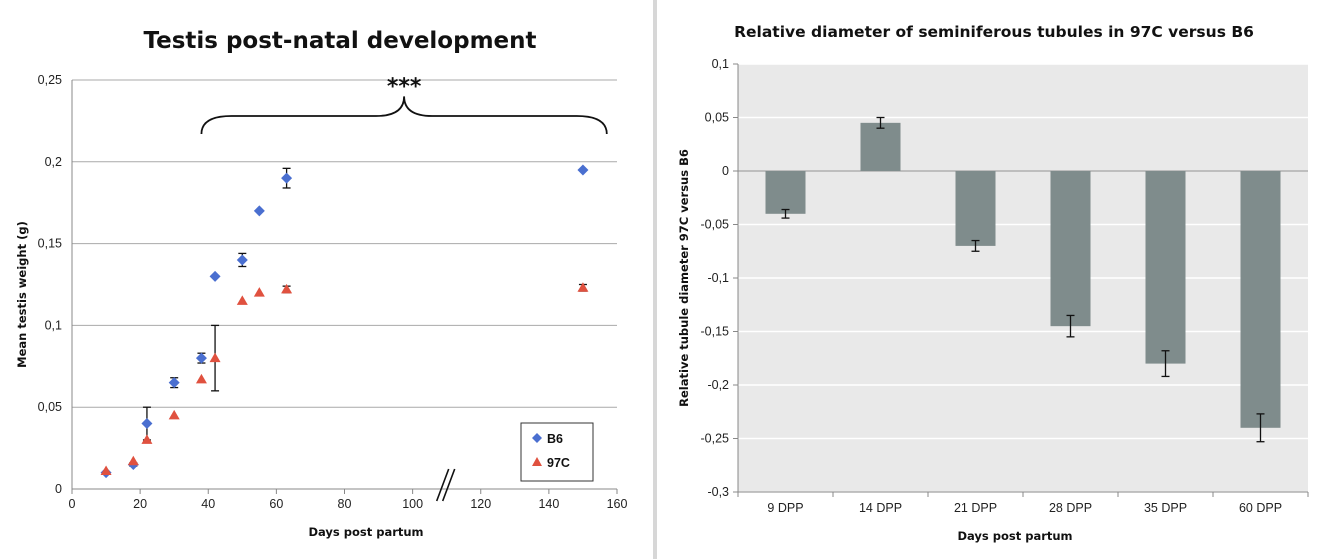 This screenshot has width=1323, height=559. Describe the element at coordinates (655, 279) in the screenshot. I see `panel-divider` at that location.